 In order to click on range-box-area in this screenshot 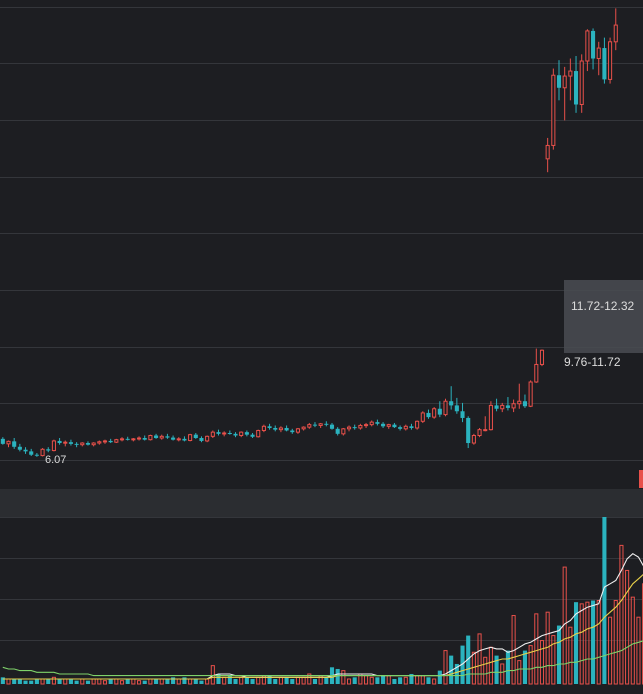, I will do `click(603, 316)`.